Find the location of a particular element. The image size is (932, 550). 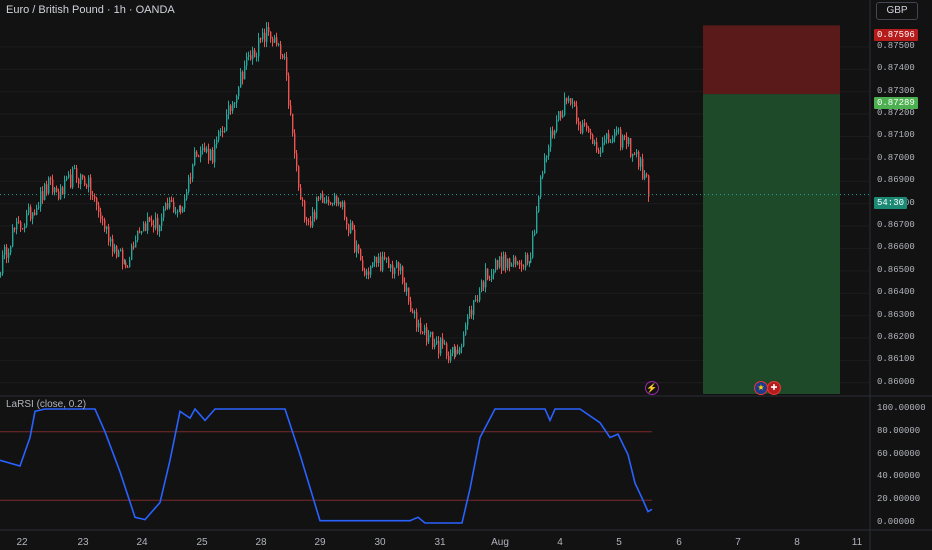

price-tick-label: 0.87000 is located at coordinates (896, 157).